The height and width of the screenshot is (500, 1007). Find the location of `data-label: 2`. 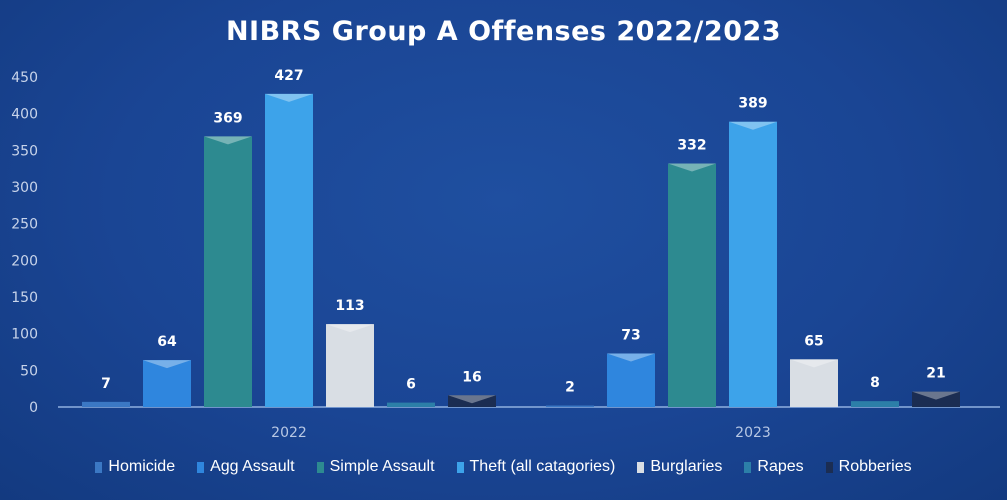

data-label: 2 is located at coordinates (570, 388).